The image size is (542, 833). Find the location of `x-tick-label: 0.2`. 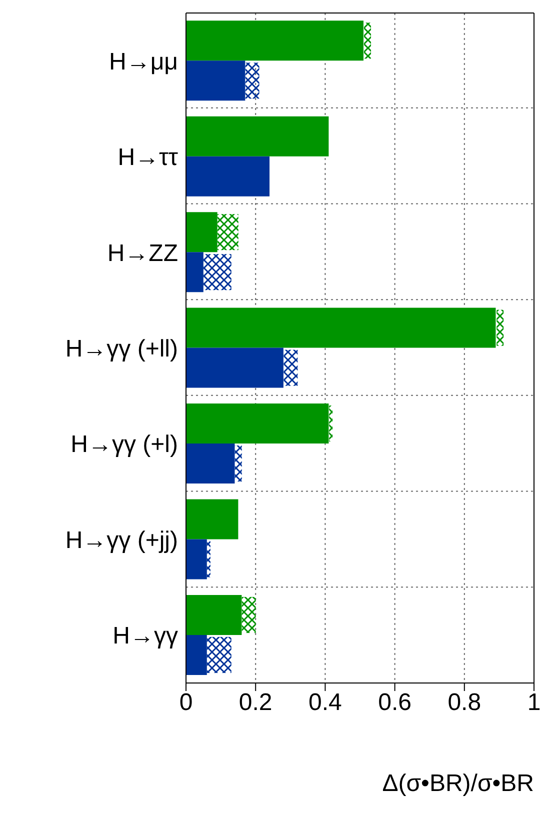

x-tick-label: 0.2 is located at coordinates (255, 702).